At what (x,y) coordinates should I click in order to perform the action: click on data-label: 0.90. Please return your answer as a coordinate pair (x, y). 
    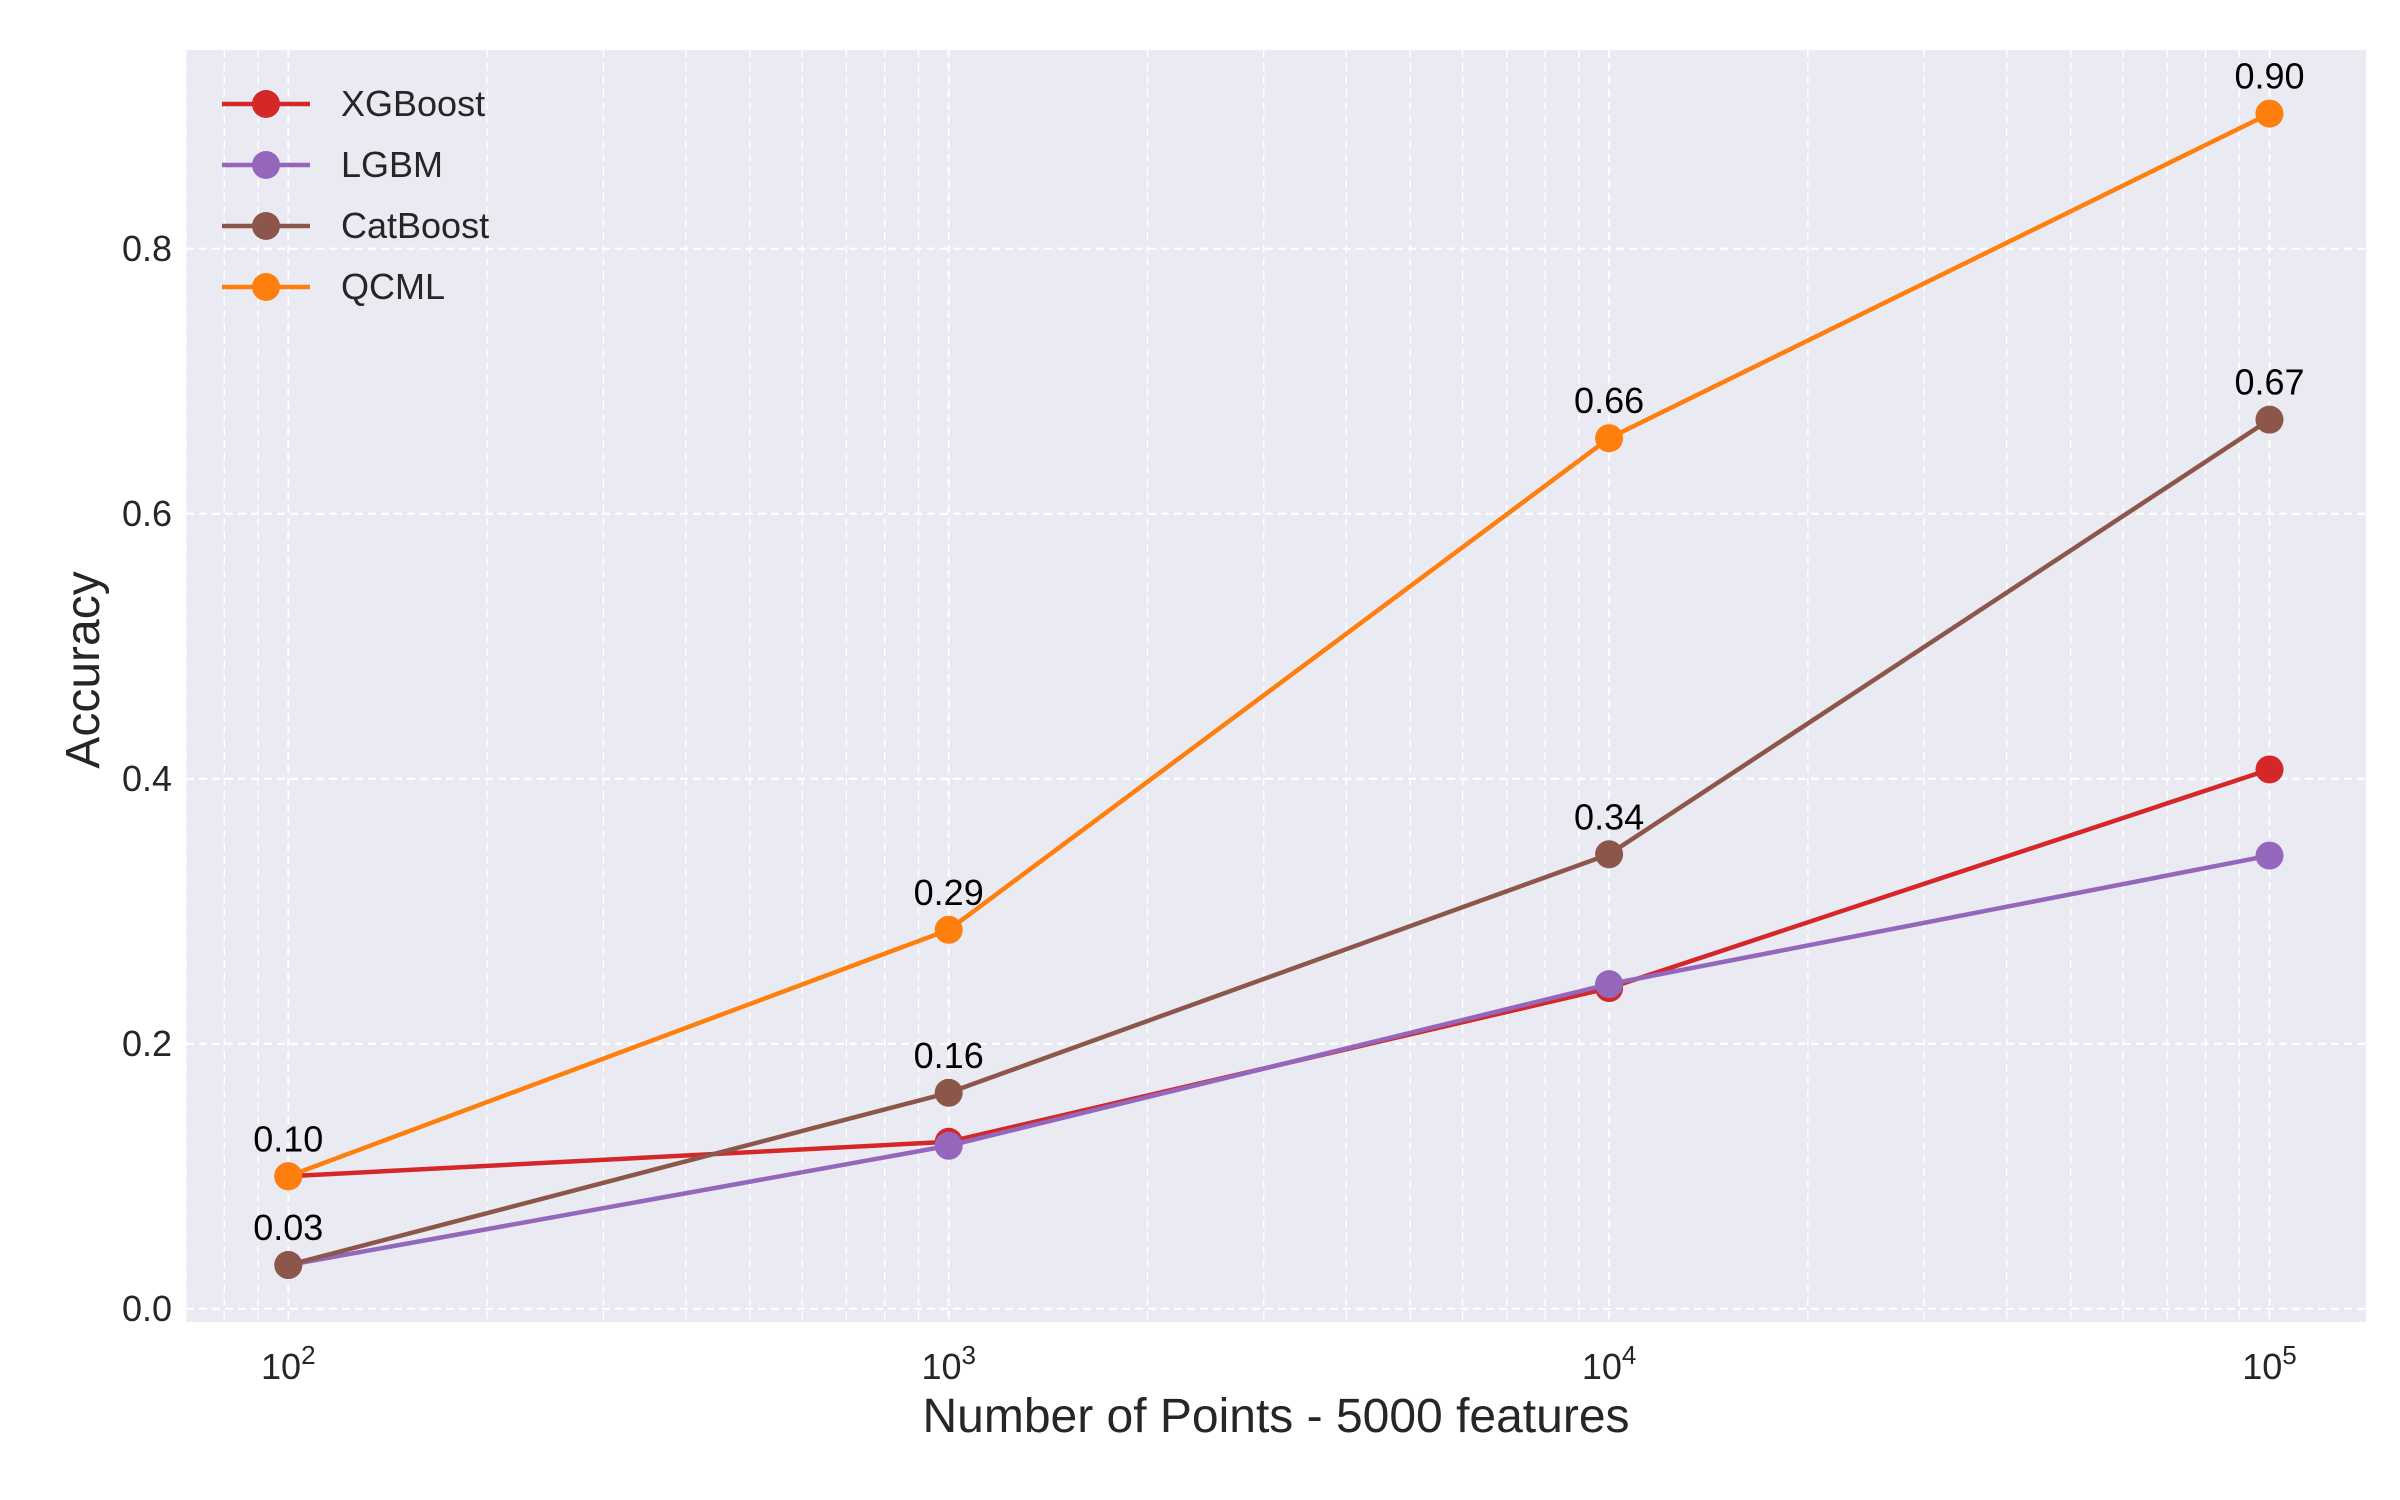
    Looking at the image, I should click on (2269, 76).